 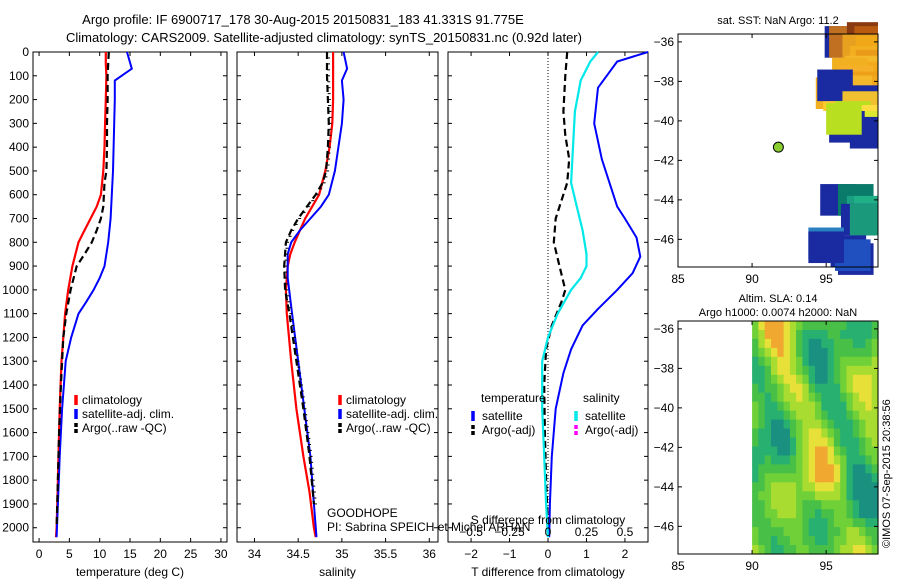 I want to click on map-x-tick-label: 90, so click(x=752, y=279).